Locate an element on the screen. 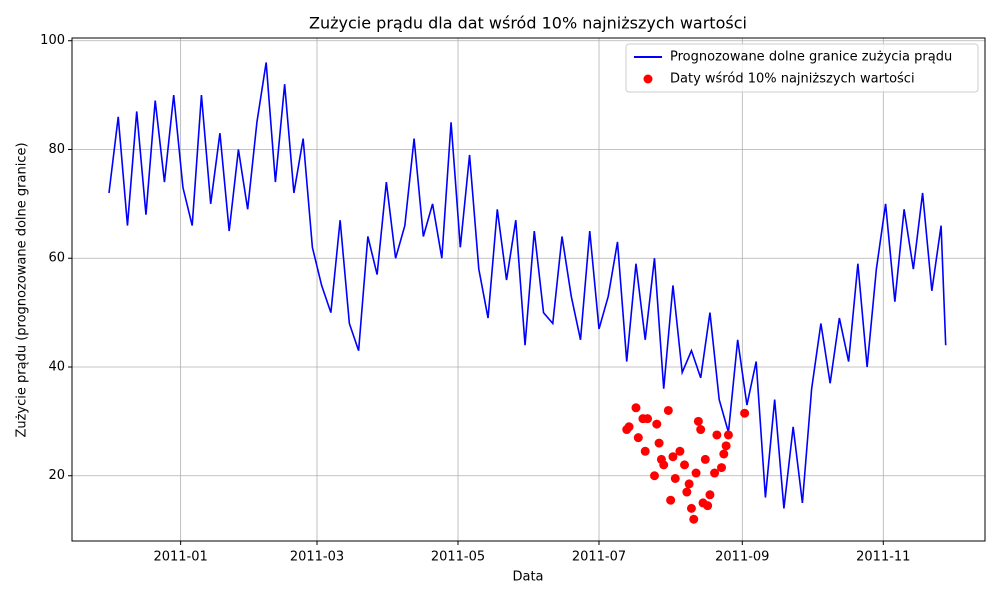 Image resolution: width=1000 pixels, height=600 pixels. legend-box is located at coordinates (802, 68).